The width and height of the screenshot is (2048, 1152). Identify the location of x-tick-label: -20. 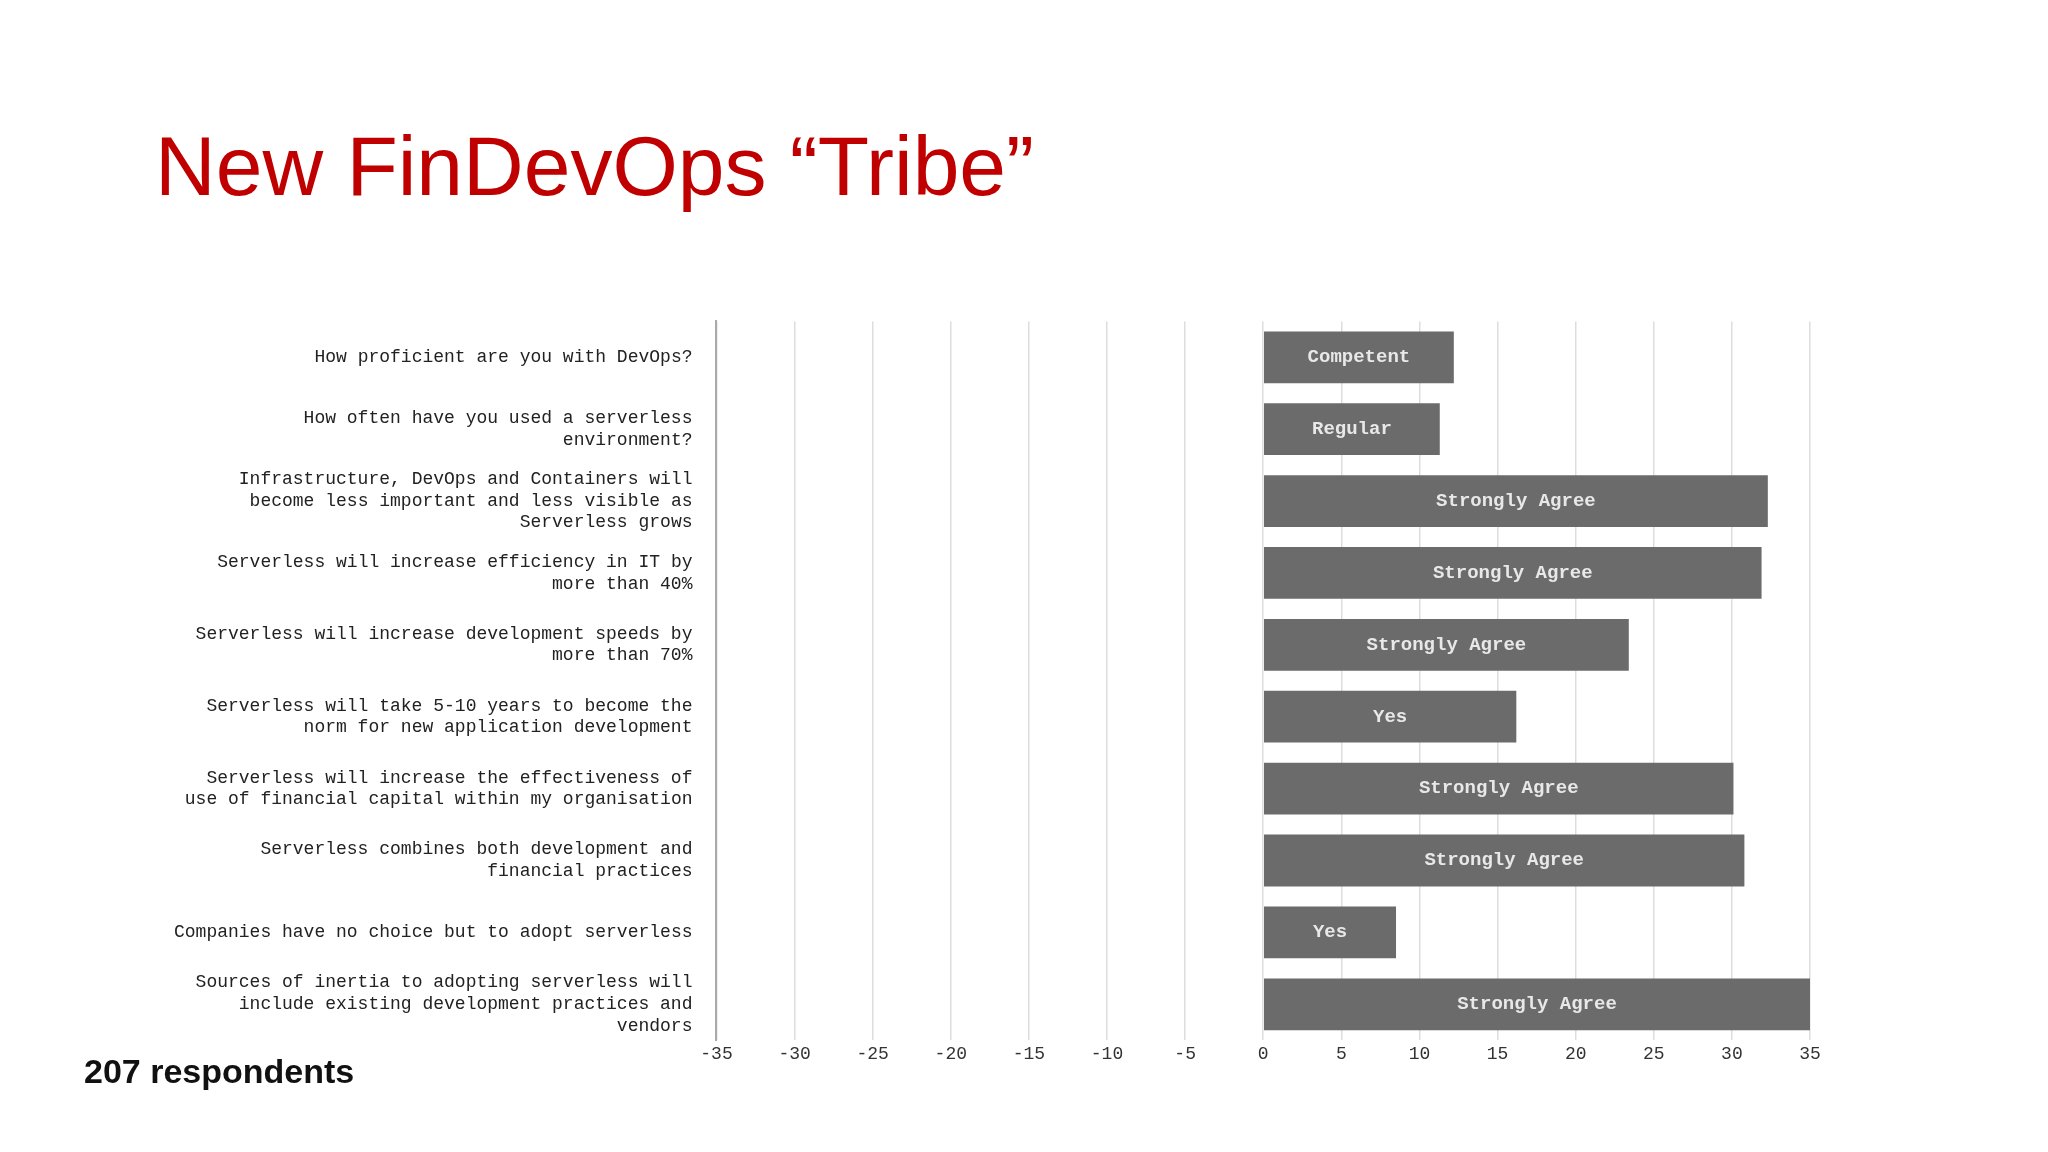
(951, 1053).